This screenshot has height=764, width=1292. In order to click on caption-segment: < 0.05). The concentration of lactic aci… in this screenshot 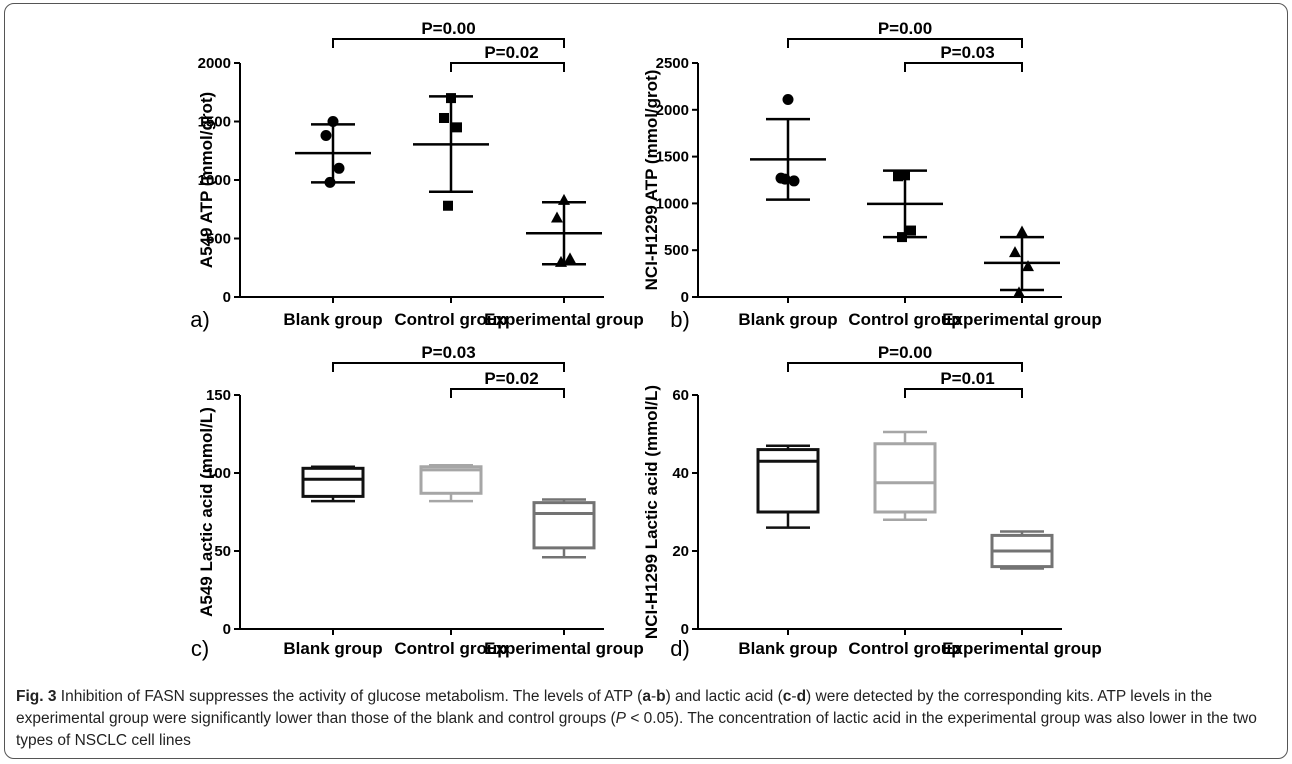, I will do `click(636, 729)`.